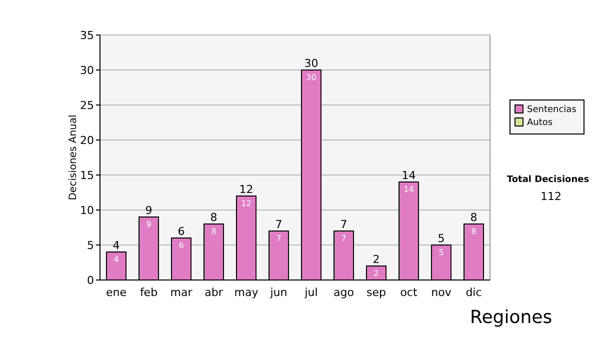  Describe the element at coordinates (90, 245) in the screenshot. I see `y-tick-label: 5` at that location.